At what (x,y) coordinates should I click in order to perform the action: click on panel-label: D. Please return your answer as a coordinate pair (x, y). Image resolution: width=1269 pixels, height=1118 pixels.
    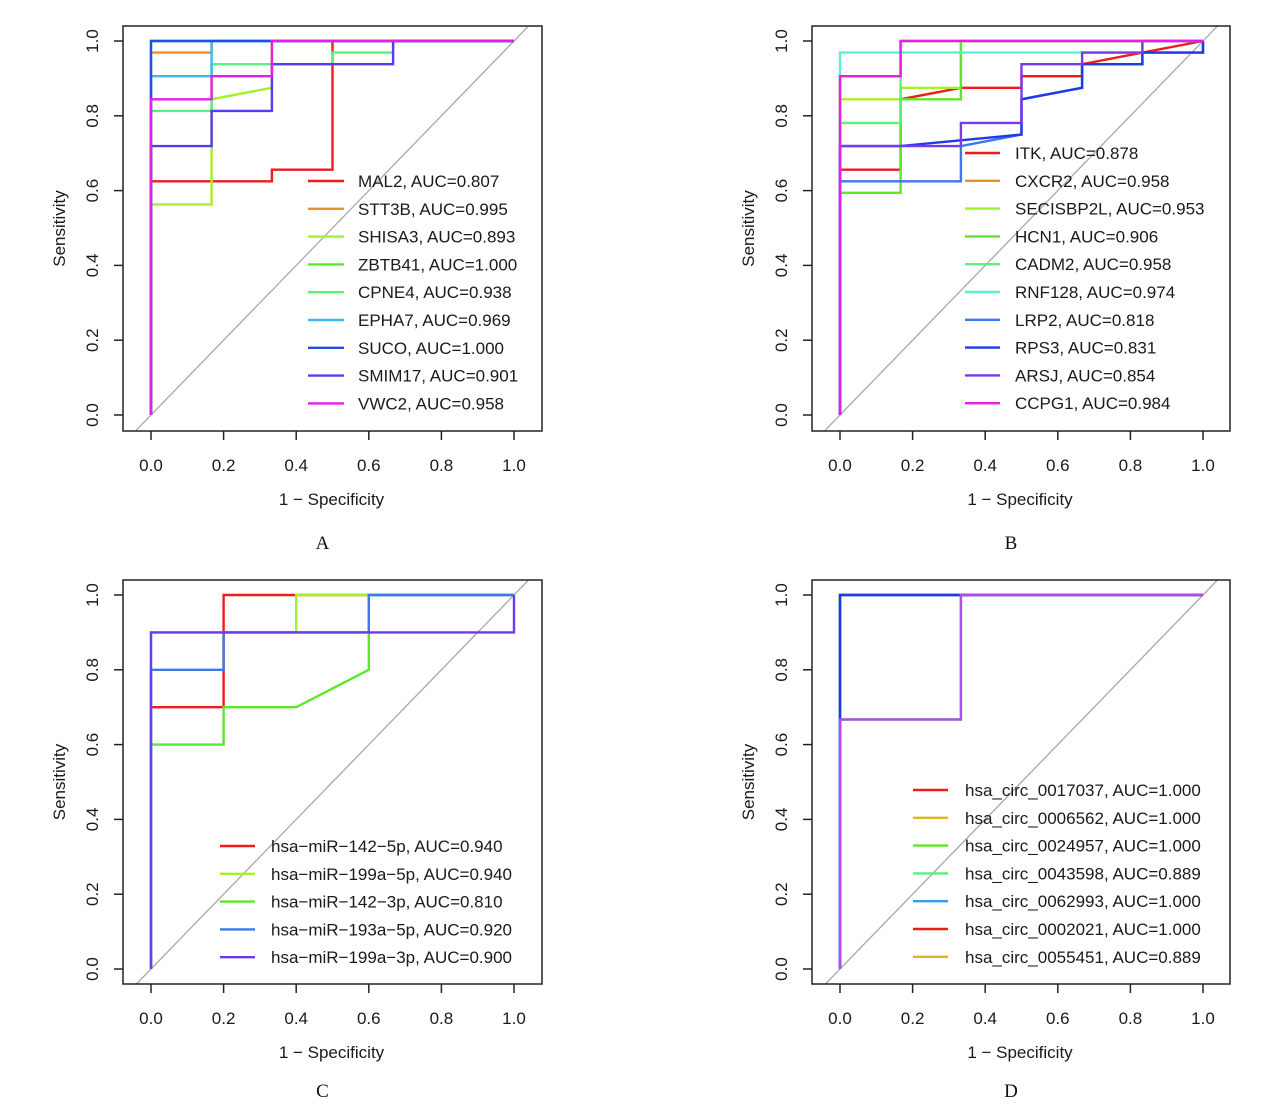
    Looking at the image, I should click on (1011, 1091).